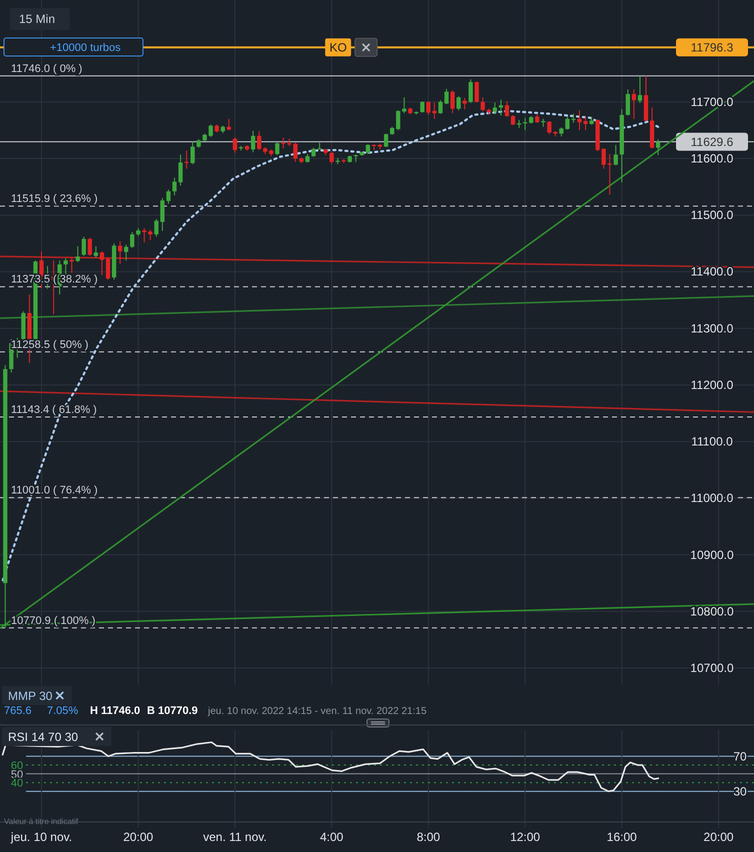 This screenshot has width=754, height=852. I want to click on x-tick-label: 16:00, so click(622, 837).